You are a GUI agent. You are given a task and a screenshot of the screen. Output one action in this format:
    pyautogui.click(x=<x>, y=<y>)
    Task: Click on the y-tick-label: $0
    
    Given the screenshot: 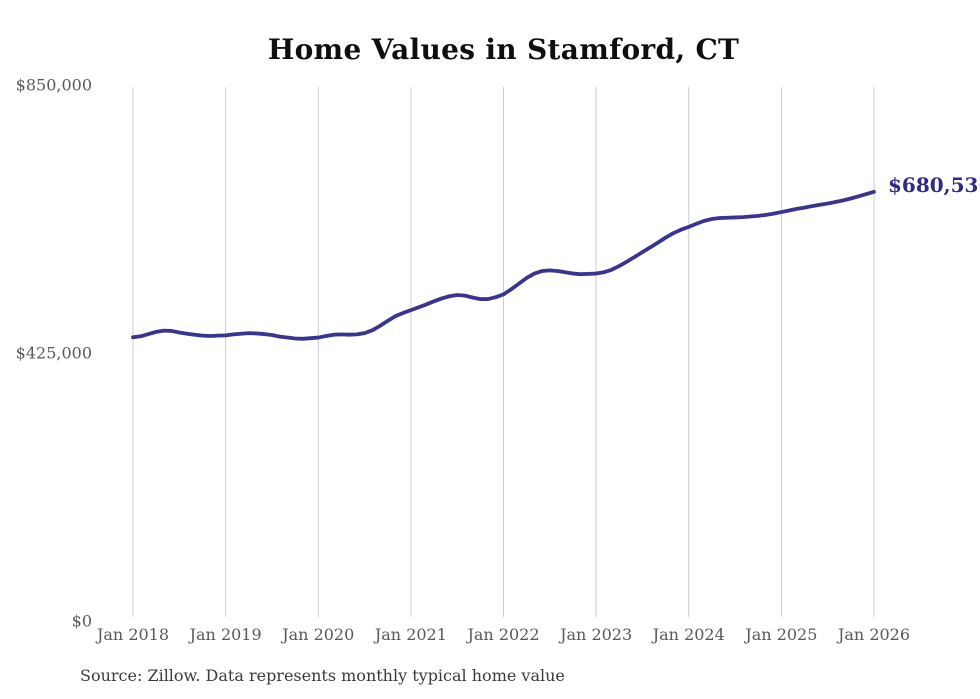 What is the action you would take?
    pyautogui.click(x=82, y=621)
    